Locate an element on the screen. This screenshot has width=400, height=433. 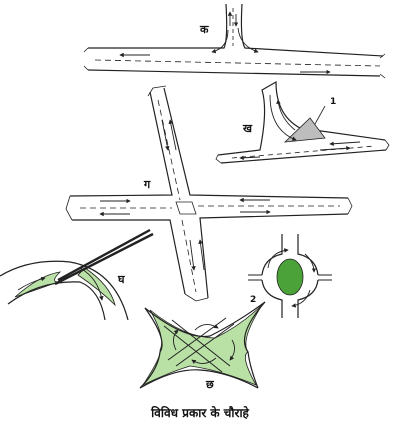
diagram-caption: विविध प्रकार के चौराहे is located at coordinates (200, 413).